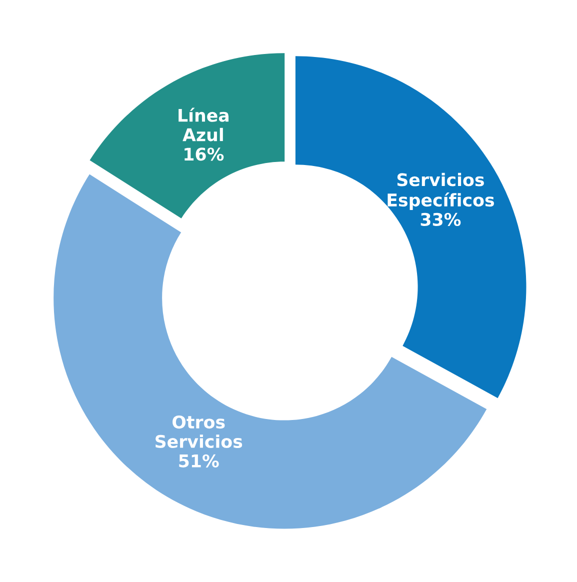  I want to click on data-label: 51%, so click(199, 461).